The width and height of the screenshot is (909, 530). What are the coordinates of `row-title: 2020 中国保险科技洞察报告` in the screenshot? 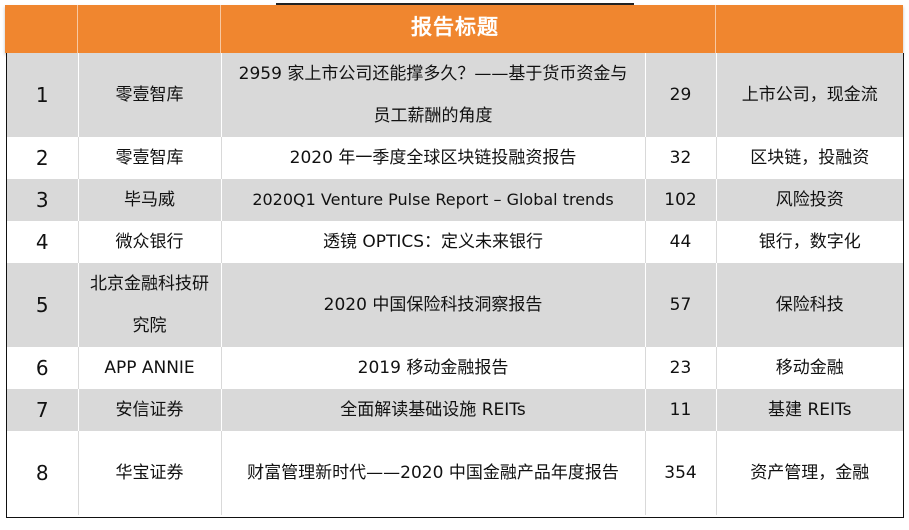 It's located at (433, 305).